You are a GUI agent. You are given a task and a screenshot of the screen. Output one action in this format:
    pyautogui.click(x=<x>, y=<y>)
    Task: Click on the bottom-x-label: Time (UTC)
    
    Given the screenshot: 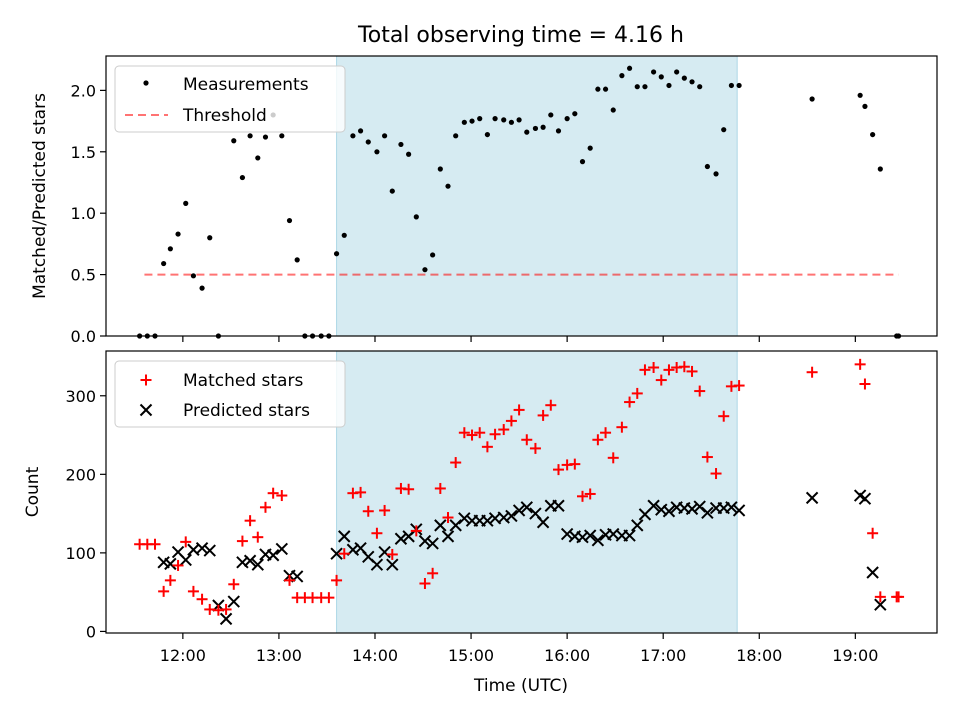 What is the action you would take?
    pyautogui.click(x=520, y=686)
    